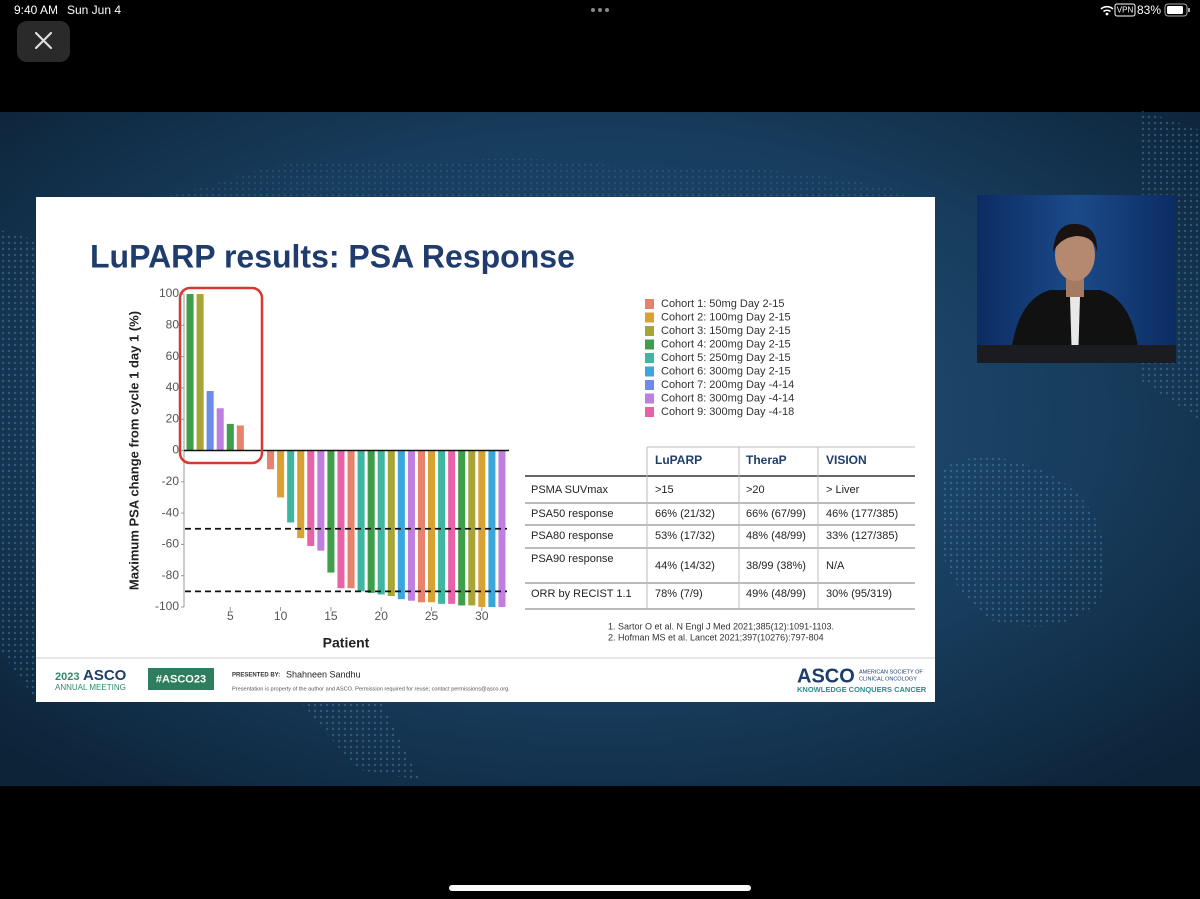 The height and width of the screenshot is (899, 1200). Describe the element at coordinates (346, 643) in the screenshot. I see `x-axis-label: Patient` at that location.